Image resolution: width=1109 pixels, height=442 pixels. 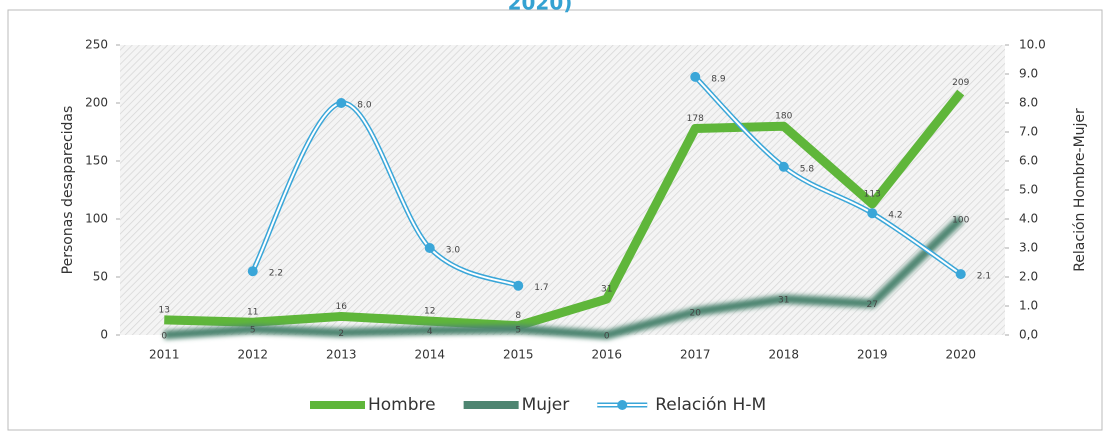 I want to click on data-label: 178, so click(x=695, y=119).